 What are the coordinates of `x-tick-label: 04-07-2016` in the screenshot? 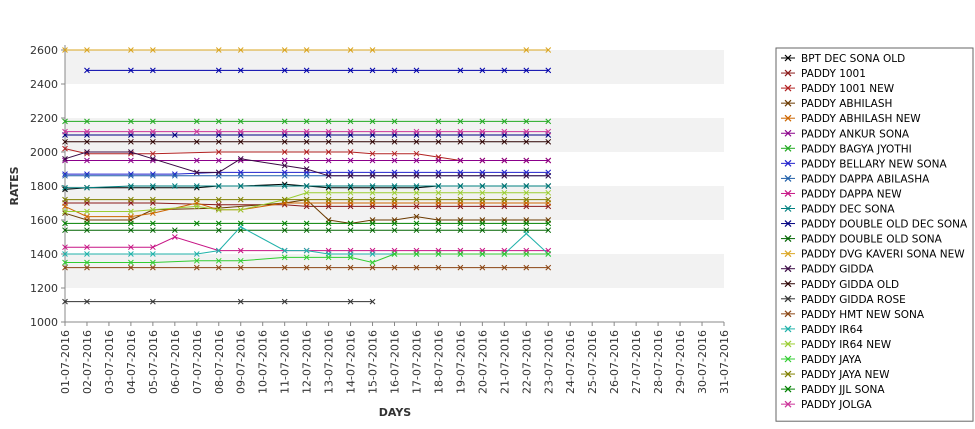 It's located at (131, 362).